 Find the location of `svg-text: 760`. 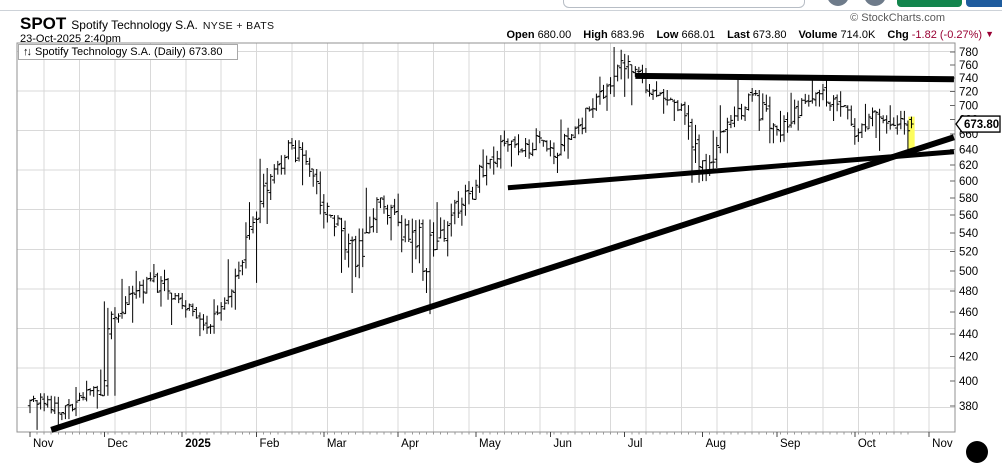

svg-text: 760 is located at coordinates (968, 66).